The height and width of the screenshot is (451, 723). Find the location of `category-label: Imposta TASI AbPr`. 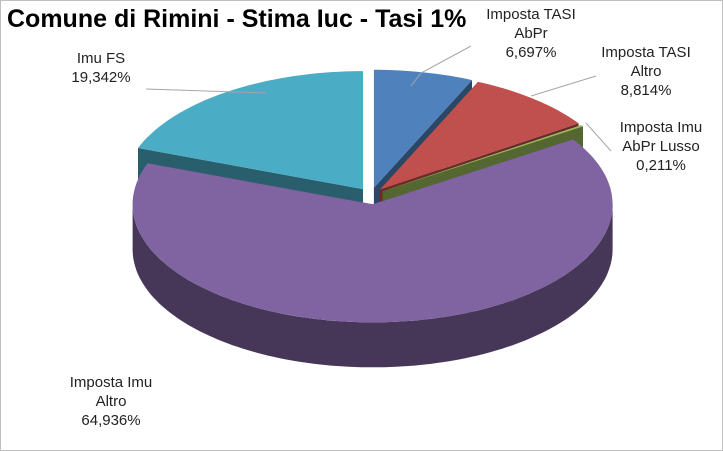

category-label: Imposta TASI AbPr is located at coordinates (531, 24).